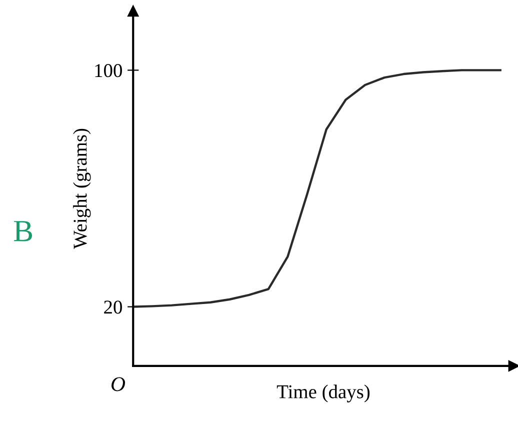 The image size is (518, 425). I want to click on y-axis-title: Weight (grams), so click(82, 188).